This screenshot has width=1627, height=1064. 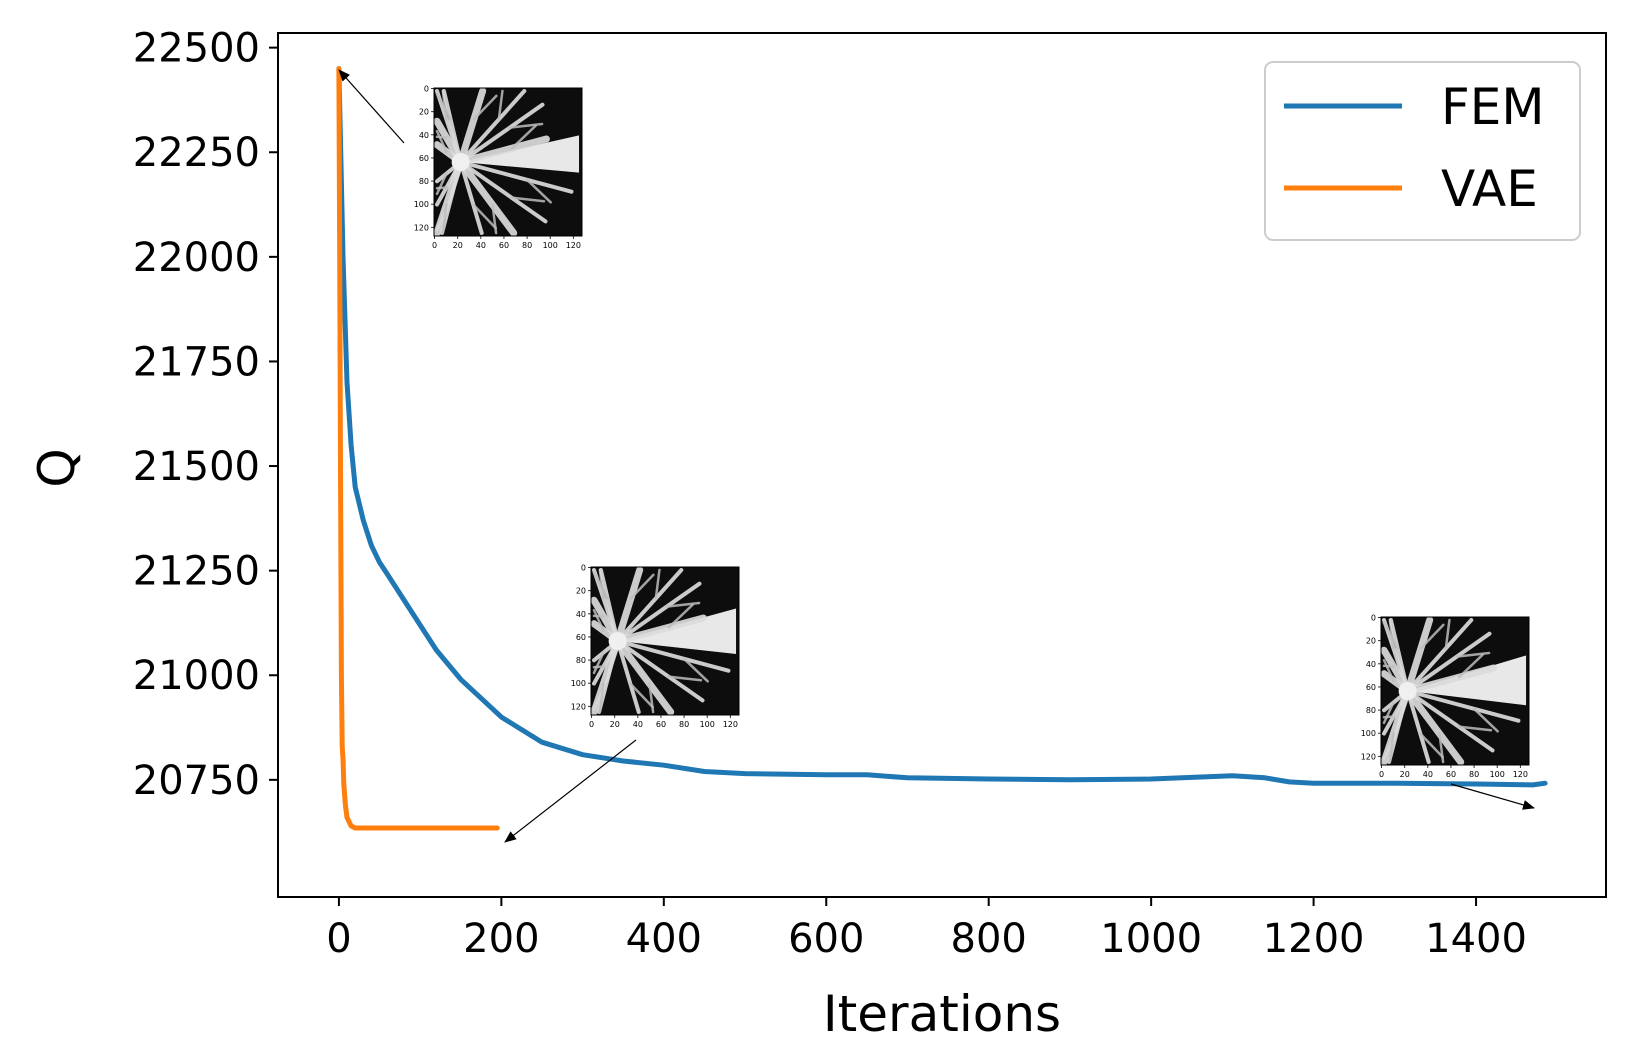 I want to click on inset-vae-end: 0 0 20 20 40 40 60 60 80 80 100 100 120 120, so click(x=655, y=646).